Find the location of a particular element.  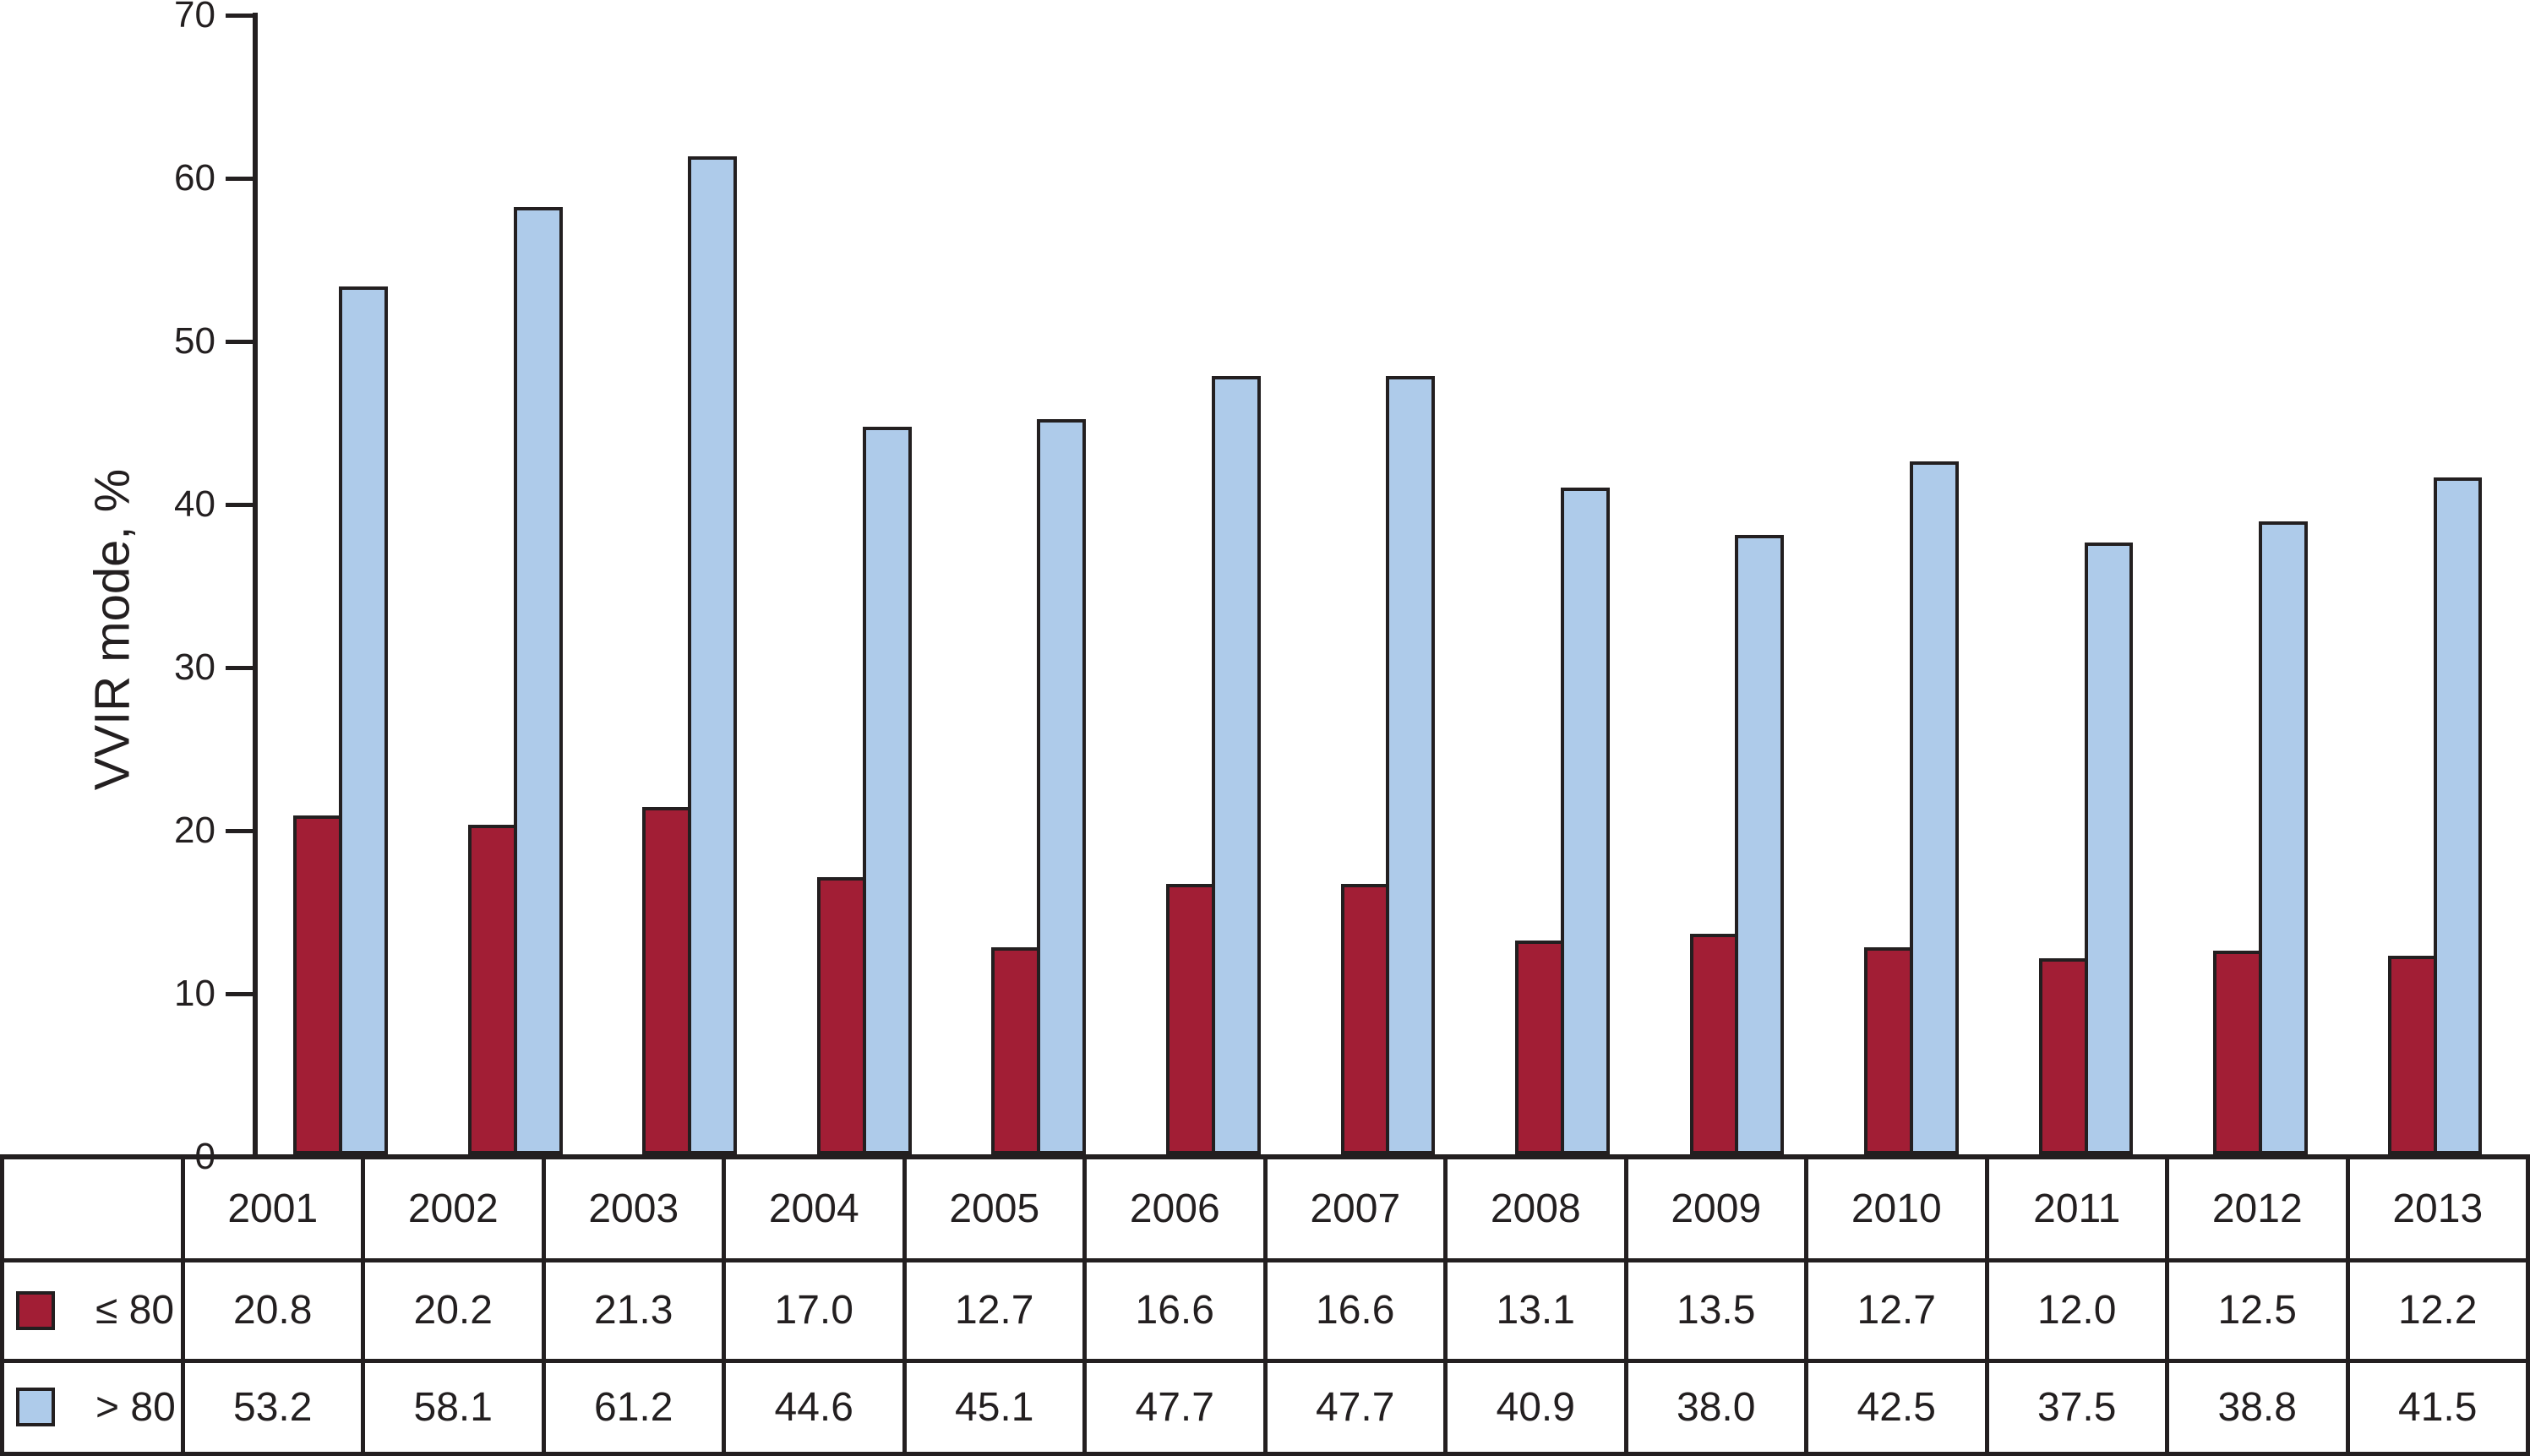

y-tick-label: 70 is located at coordinates (195, 17).